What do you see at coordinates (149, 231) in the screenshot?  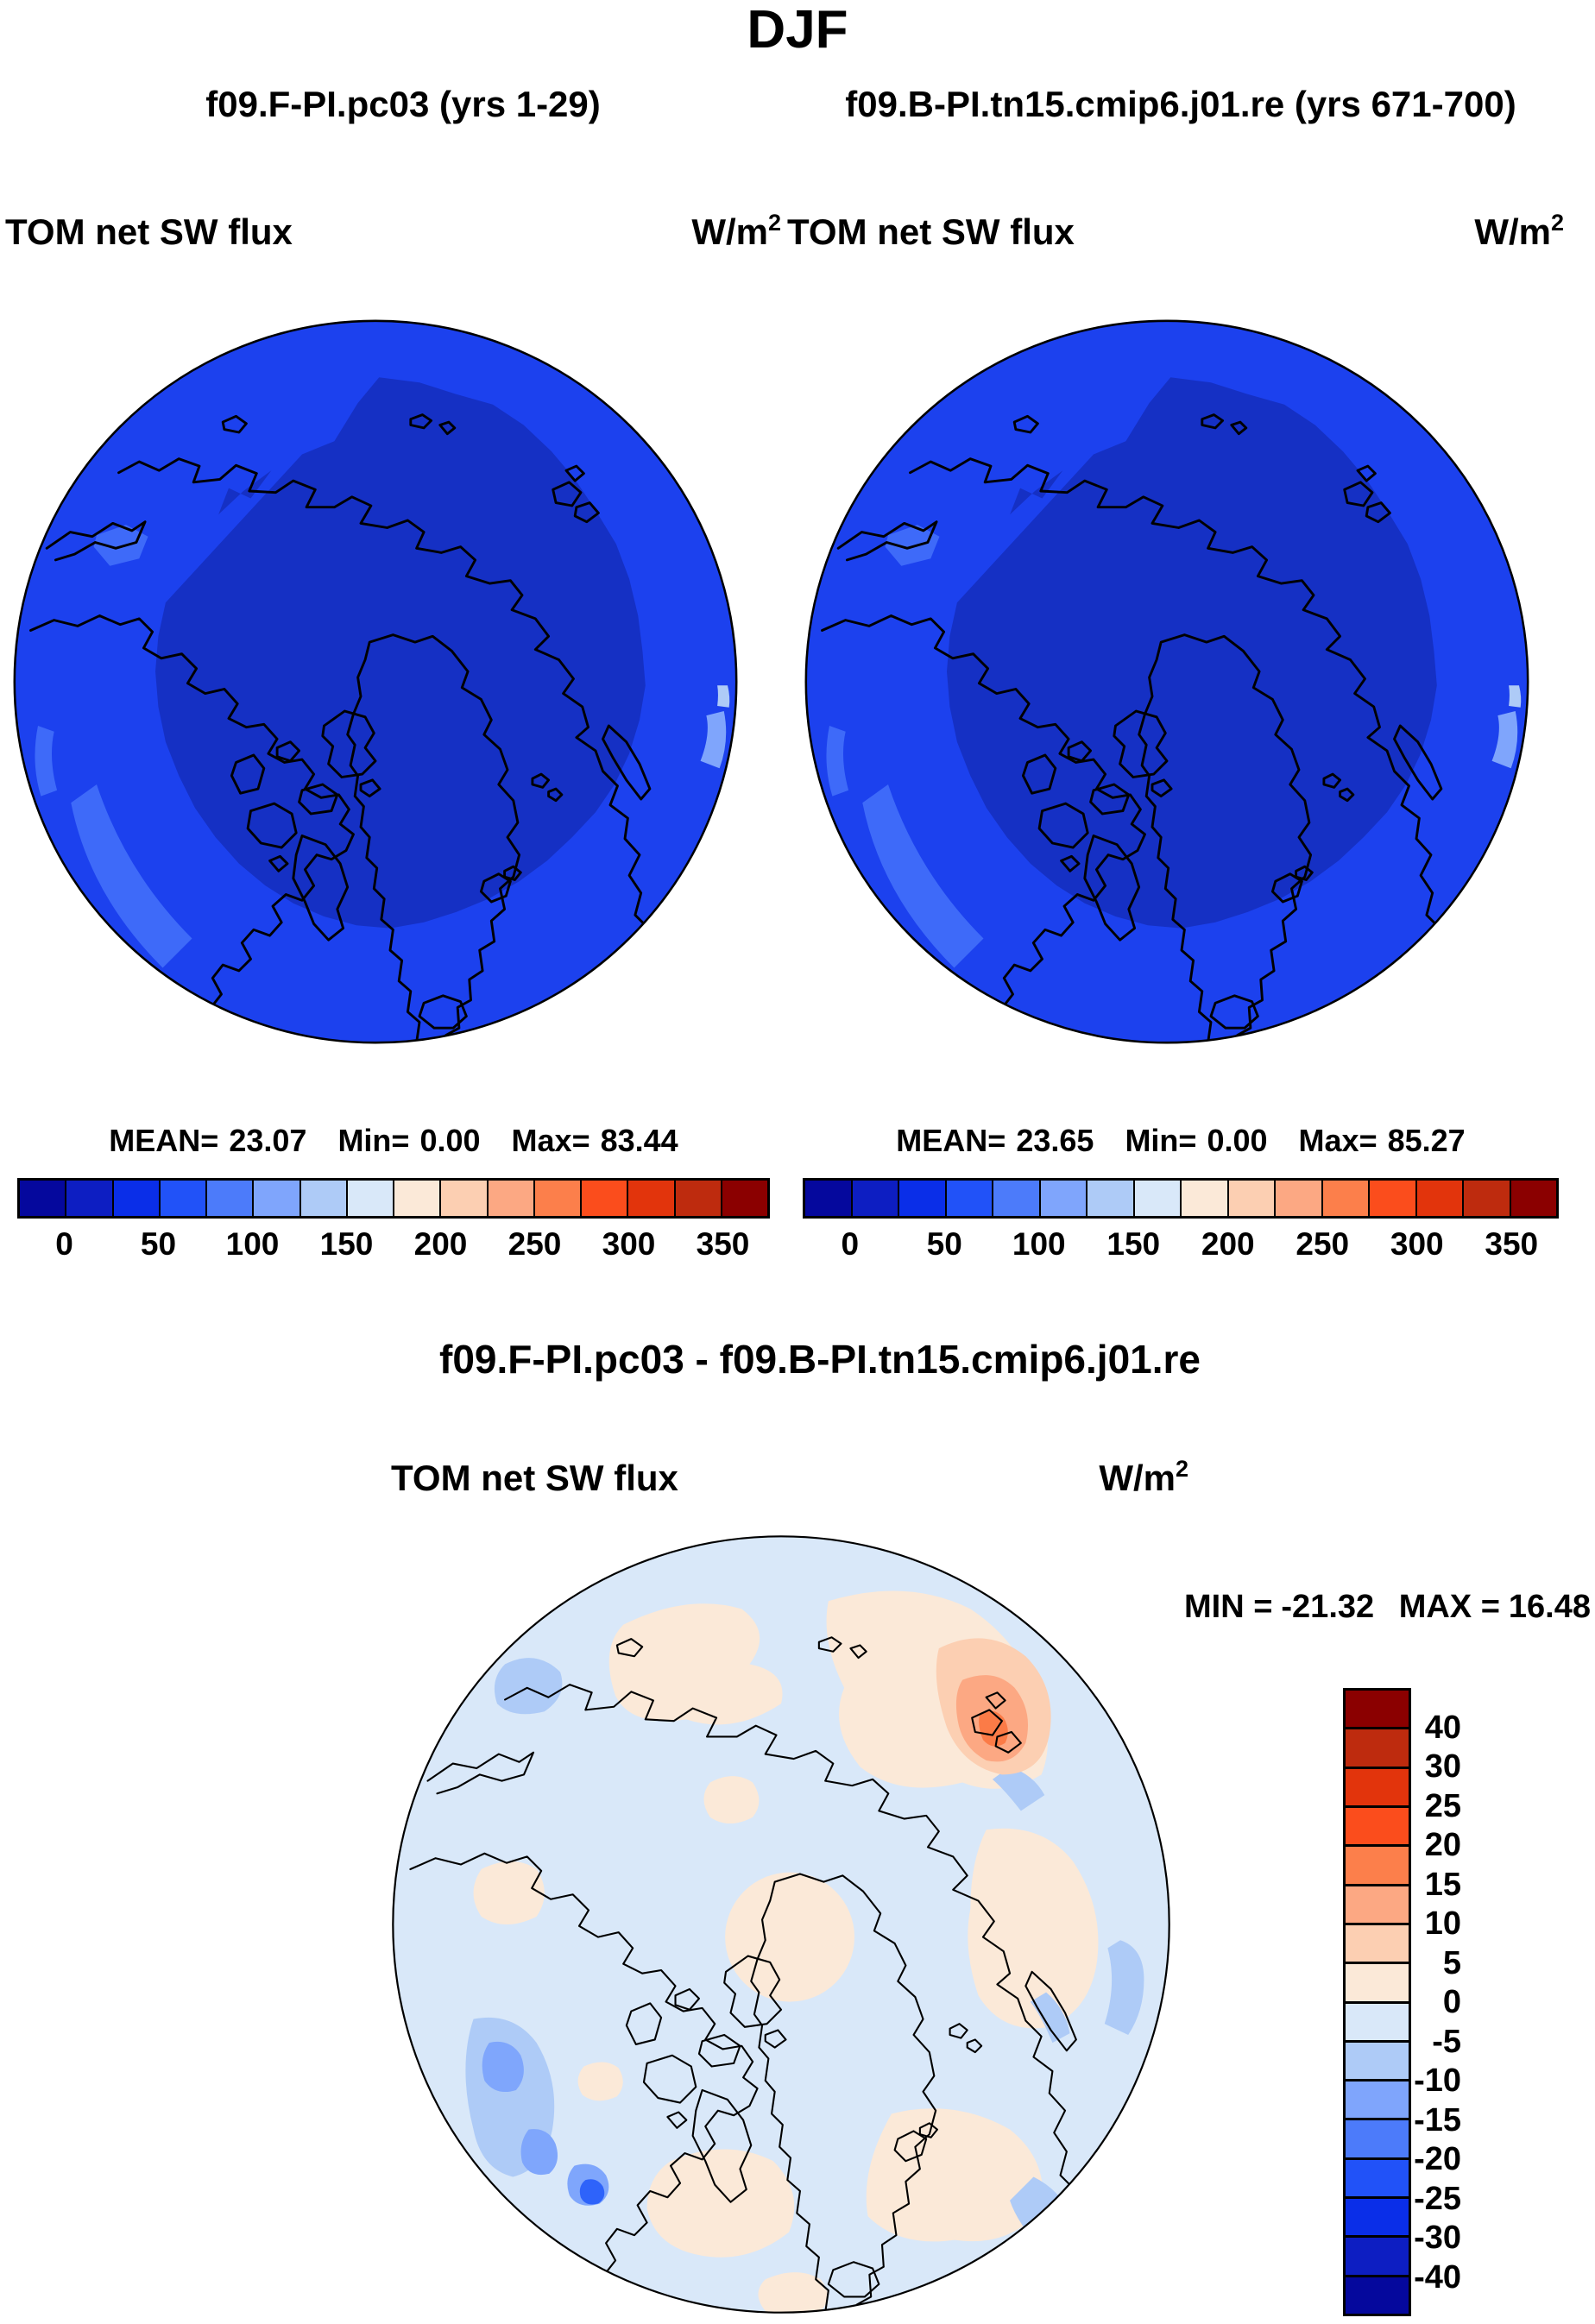 I see `var-label-left: TOM net SW flux` at bounding box center [149, 231].